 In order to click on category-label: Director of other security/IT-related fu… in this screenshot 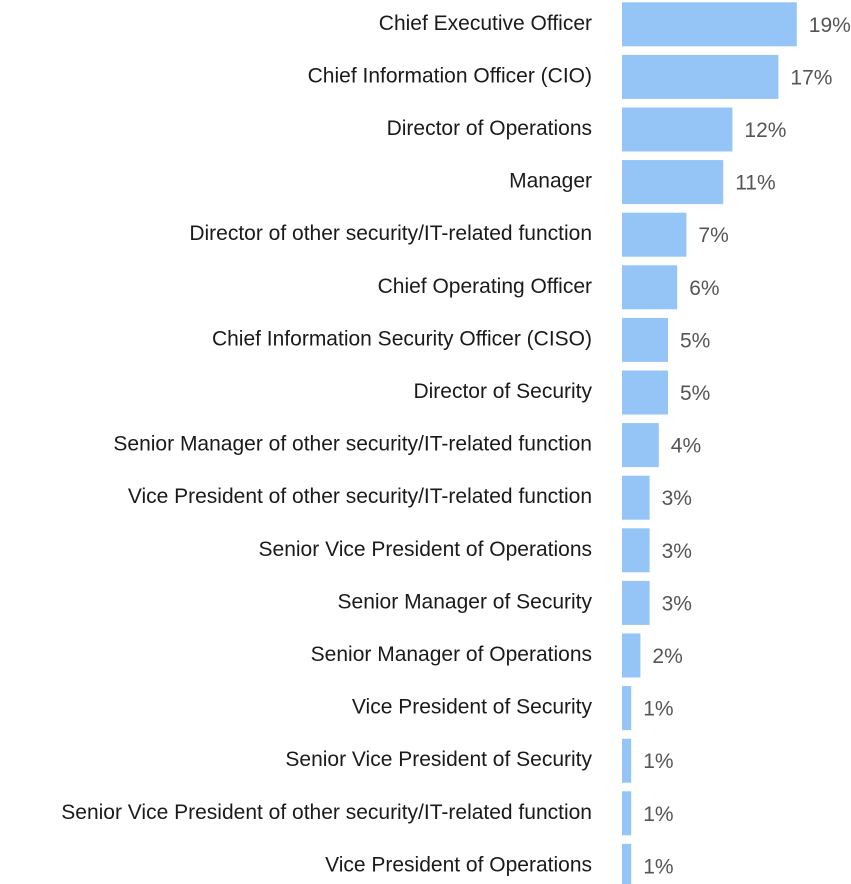, I will do `click(390, 233)`.